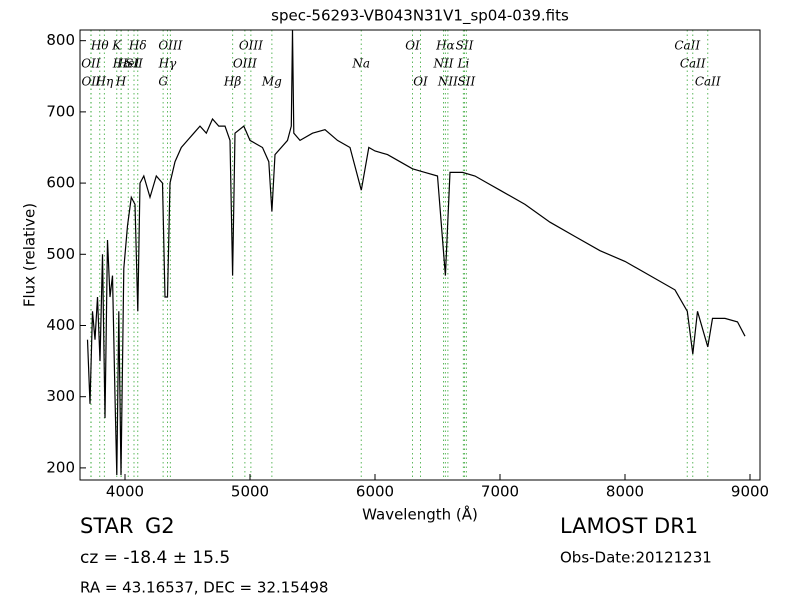 This screenshot has width=800, height=600. I want to click on x-axis-label: Wavelength (Å), so click(420, 514).